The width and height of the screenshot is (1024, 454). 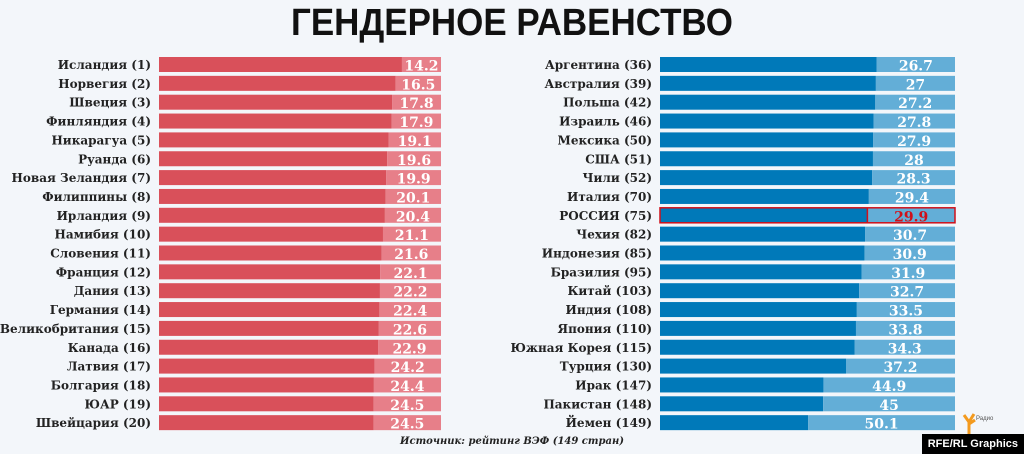 I want to click on category-label: Финляндия (4), so click(x=98, y=122).